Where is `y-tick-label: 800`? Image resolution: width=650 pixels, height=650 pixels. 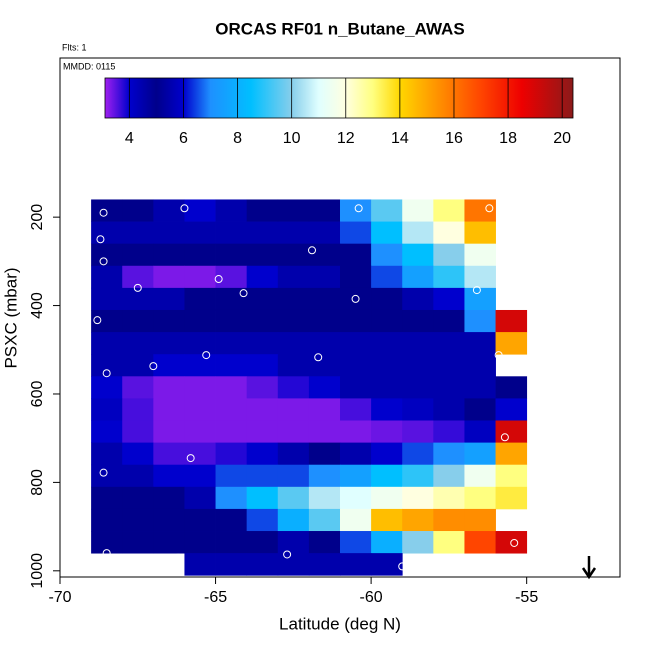
y-tick-label: 800 is located at coordinates (37, 482).